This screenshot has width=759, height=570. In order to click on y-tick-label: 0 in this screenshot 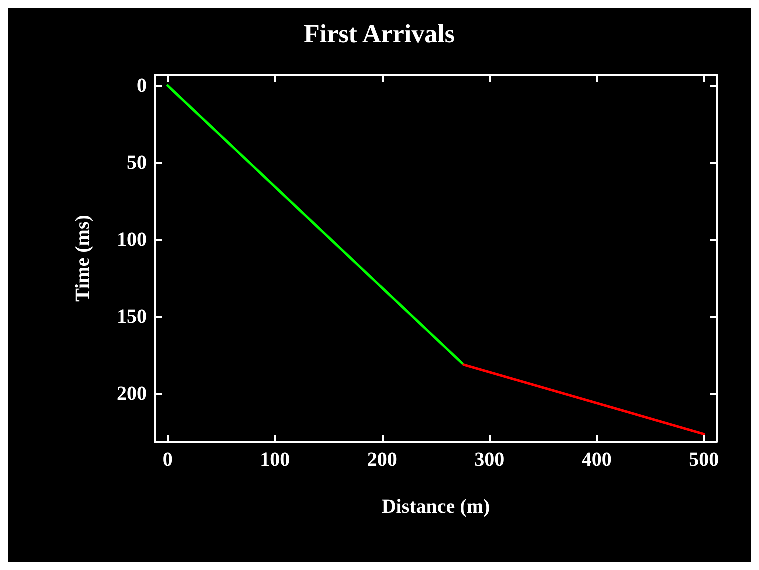, I will do `click(142, 85)`.